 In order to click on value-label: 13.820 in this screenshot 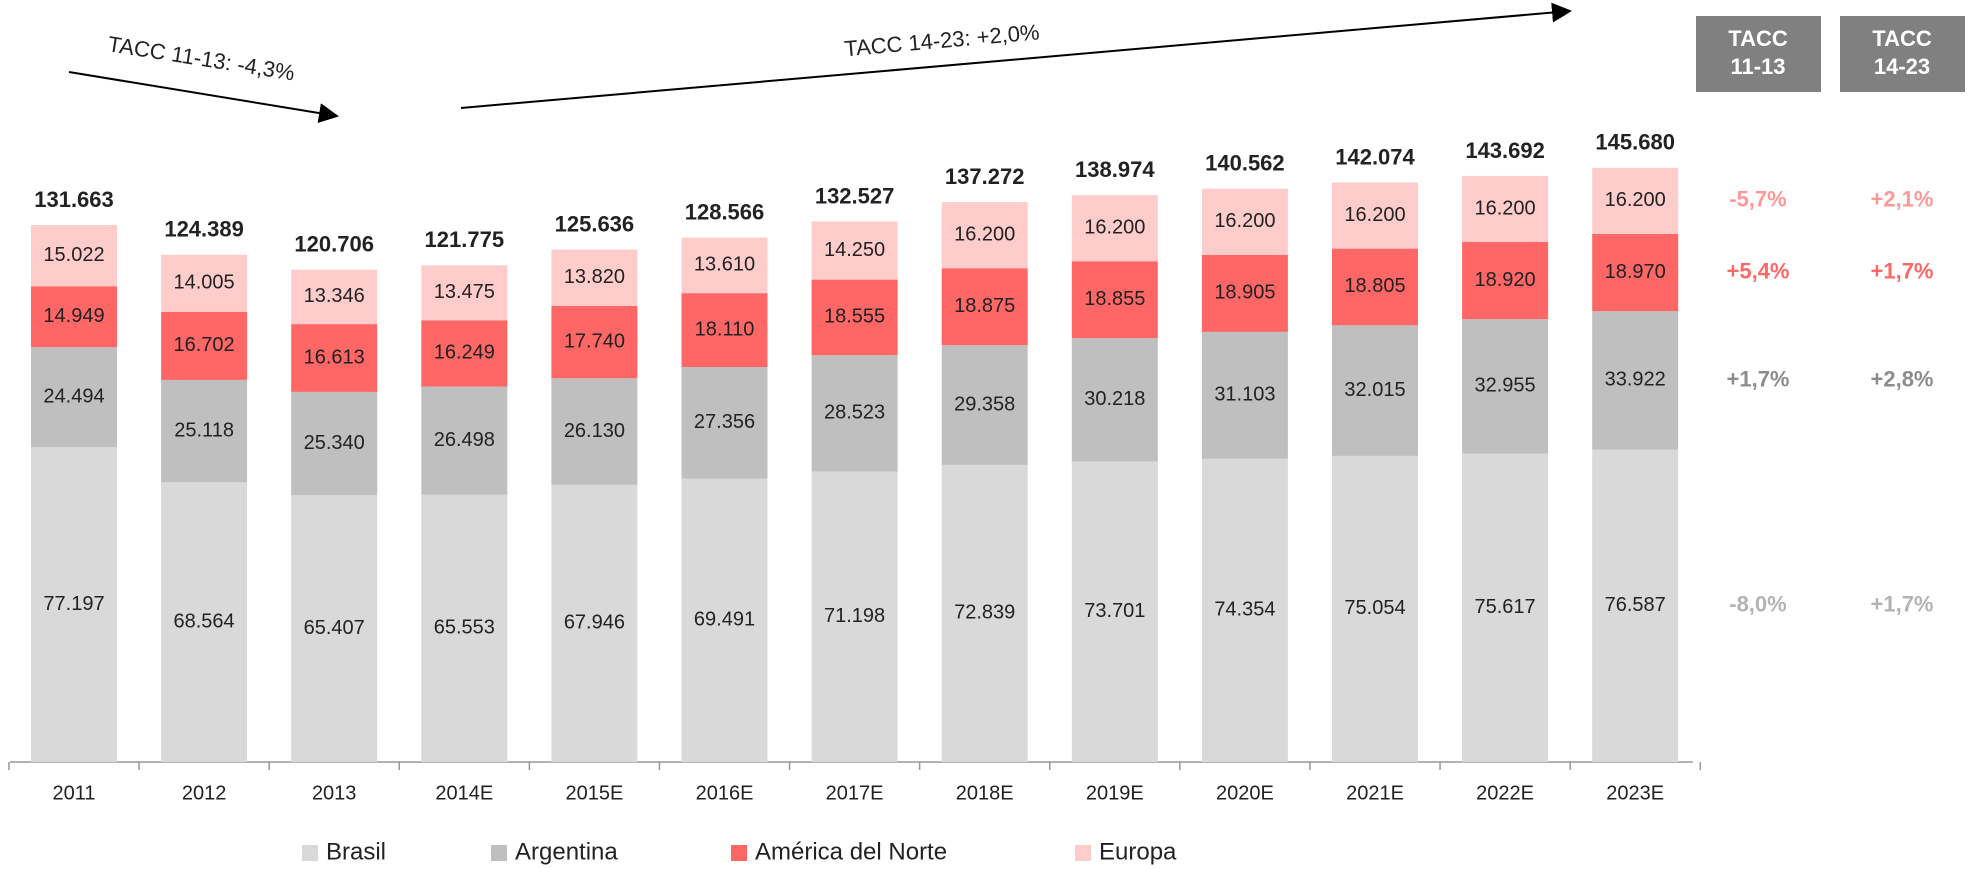, I will do `click(594, 277)`.